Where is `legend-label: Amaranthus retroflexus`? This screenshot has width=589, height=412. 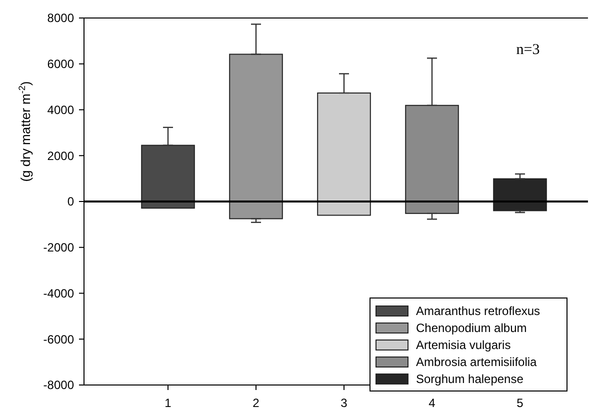
legend-label: Amaranthus retroflexus is located at coordinates (478, 311).